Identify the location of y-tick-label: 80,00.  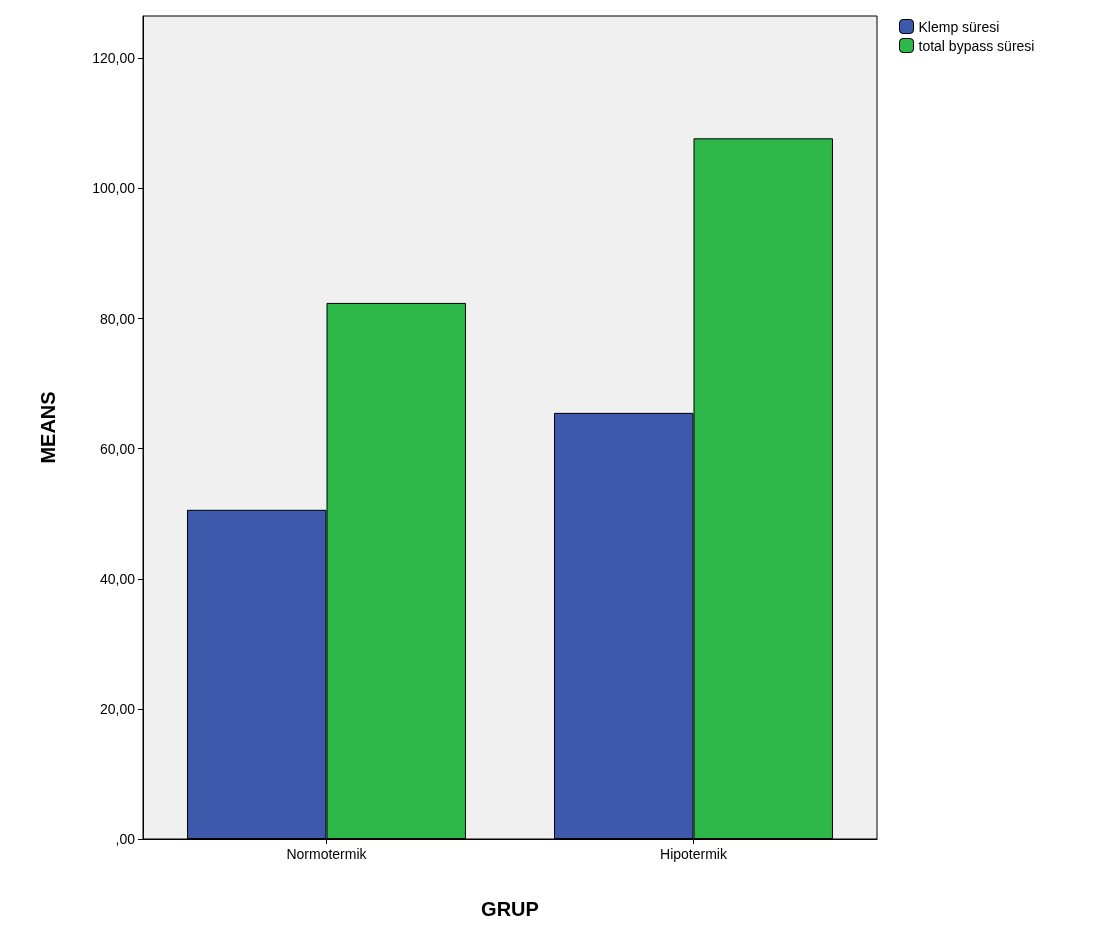
(117, 318).